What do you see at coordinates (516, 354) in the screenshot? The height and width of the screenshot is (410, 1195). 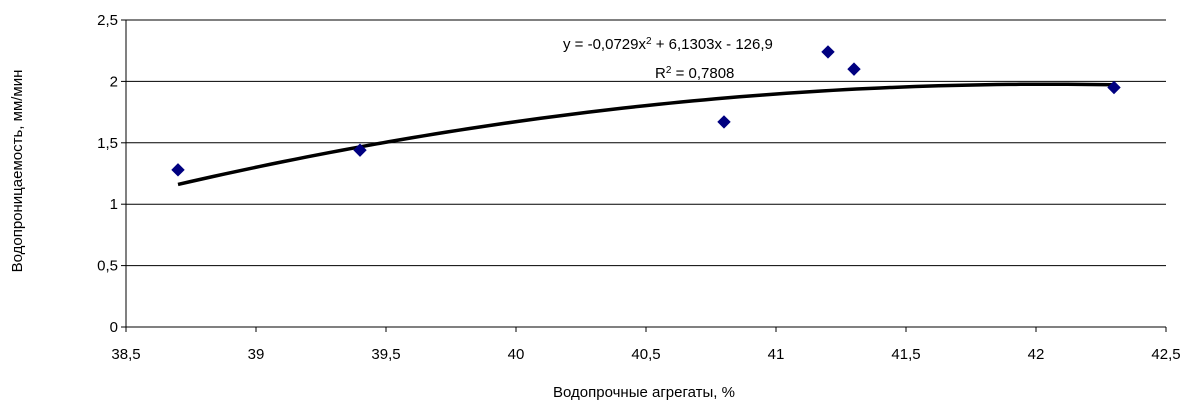 I see `x-tick-label: 40` at bounding box center [516, 354].